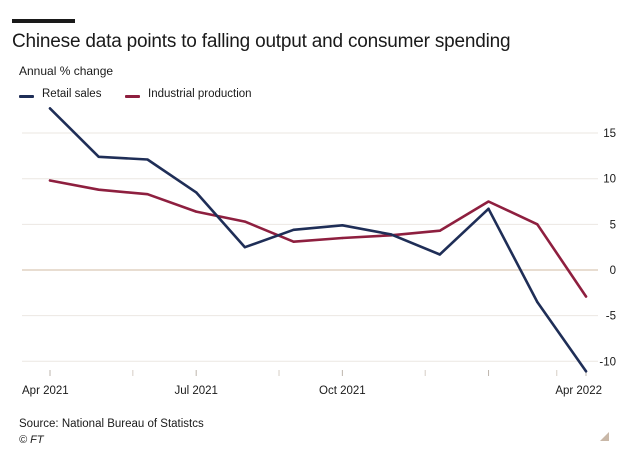  Describe the element at coordinates (111, 424) in the screenshot. I see `source-note: Source: National Bureau of Statistcs` at that location.